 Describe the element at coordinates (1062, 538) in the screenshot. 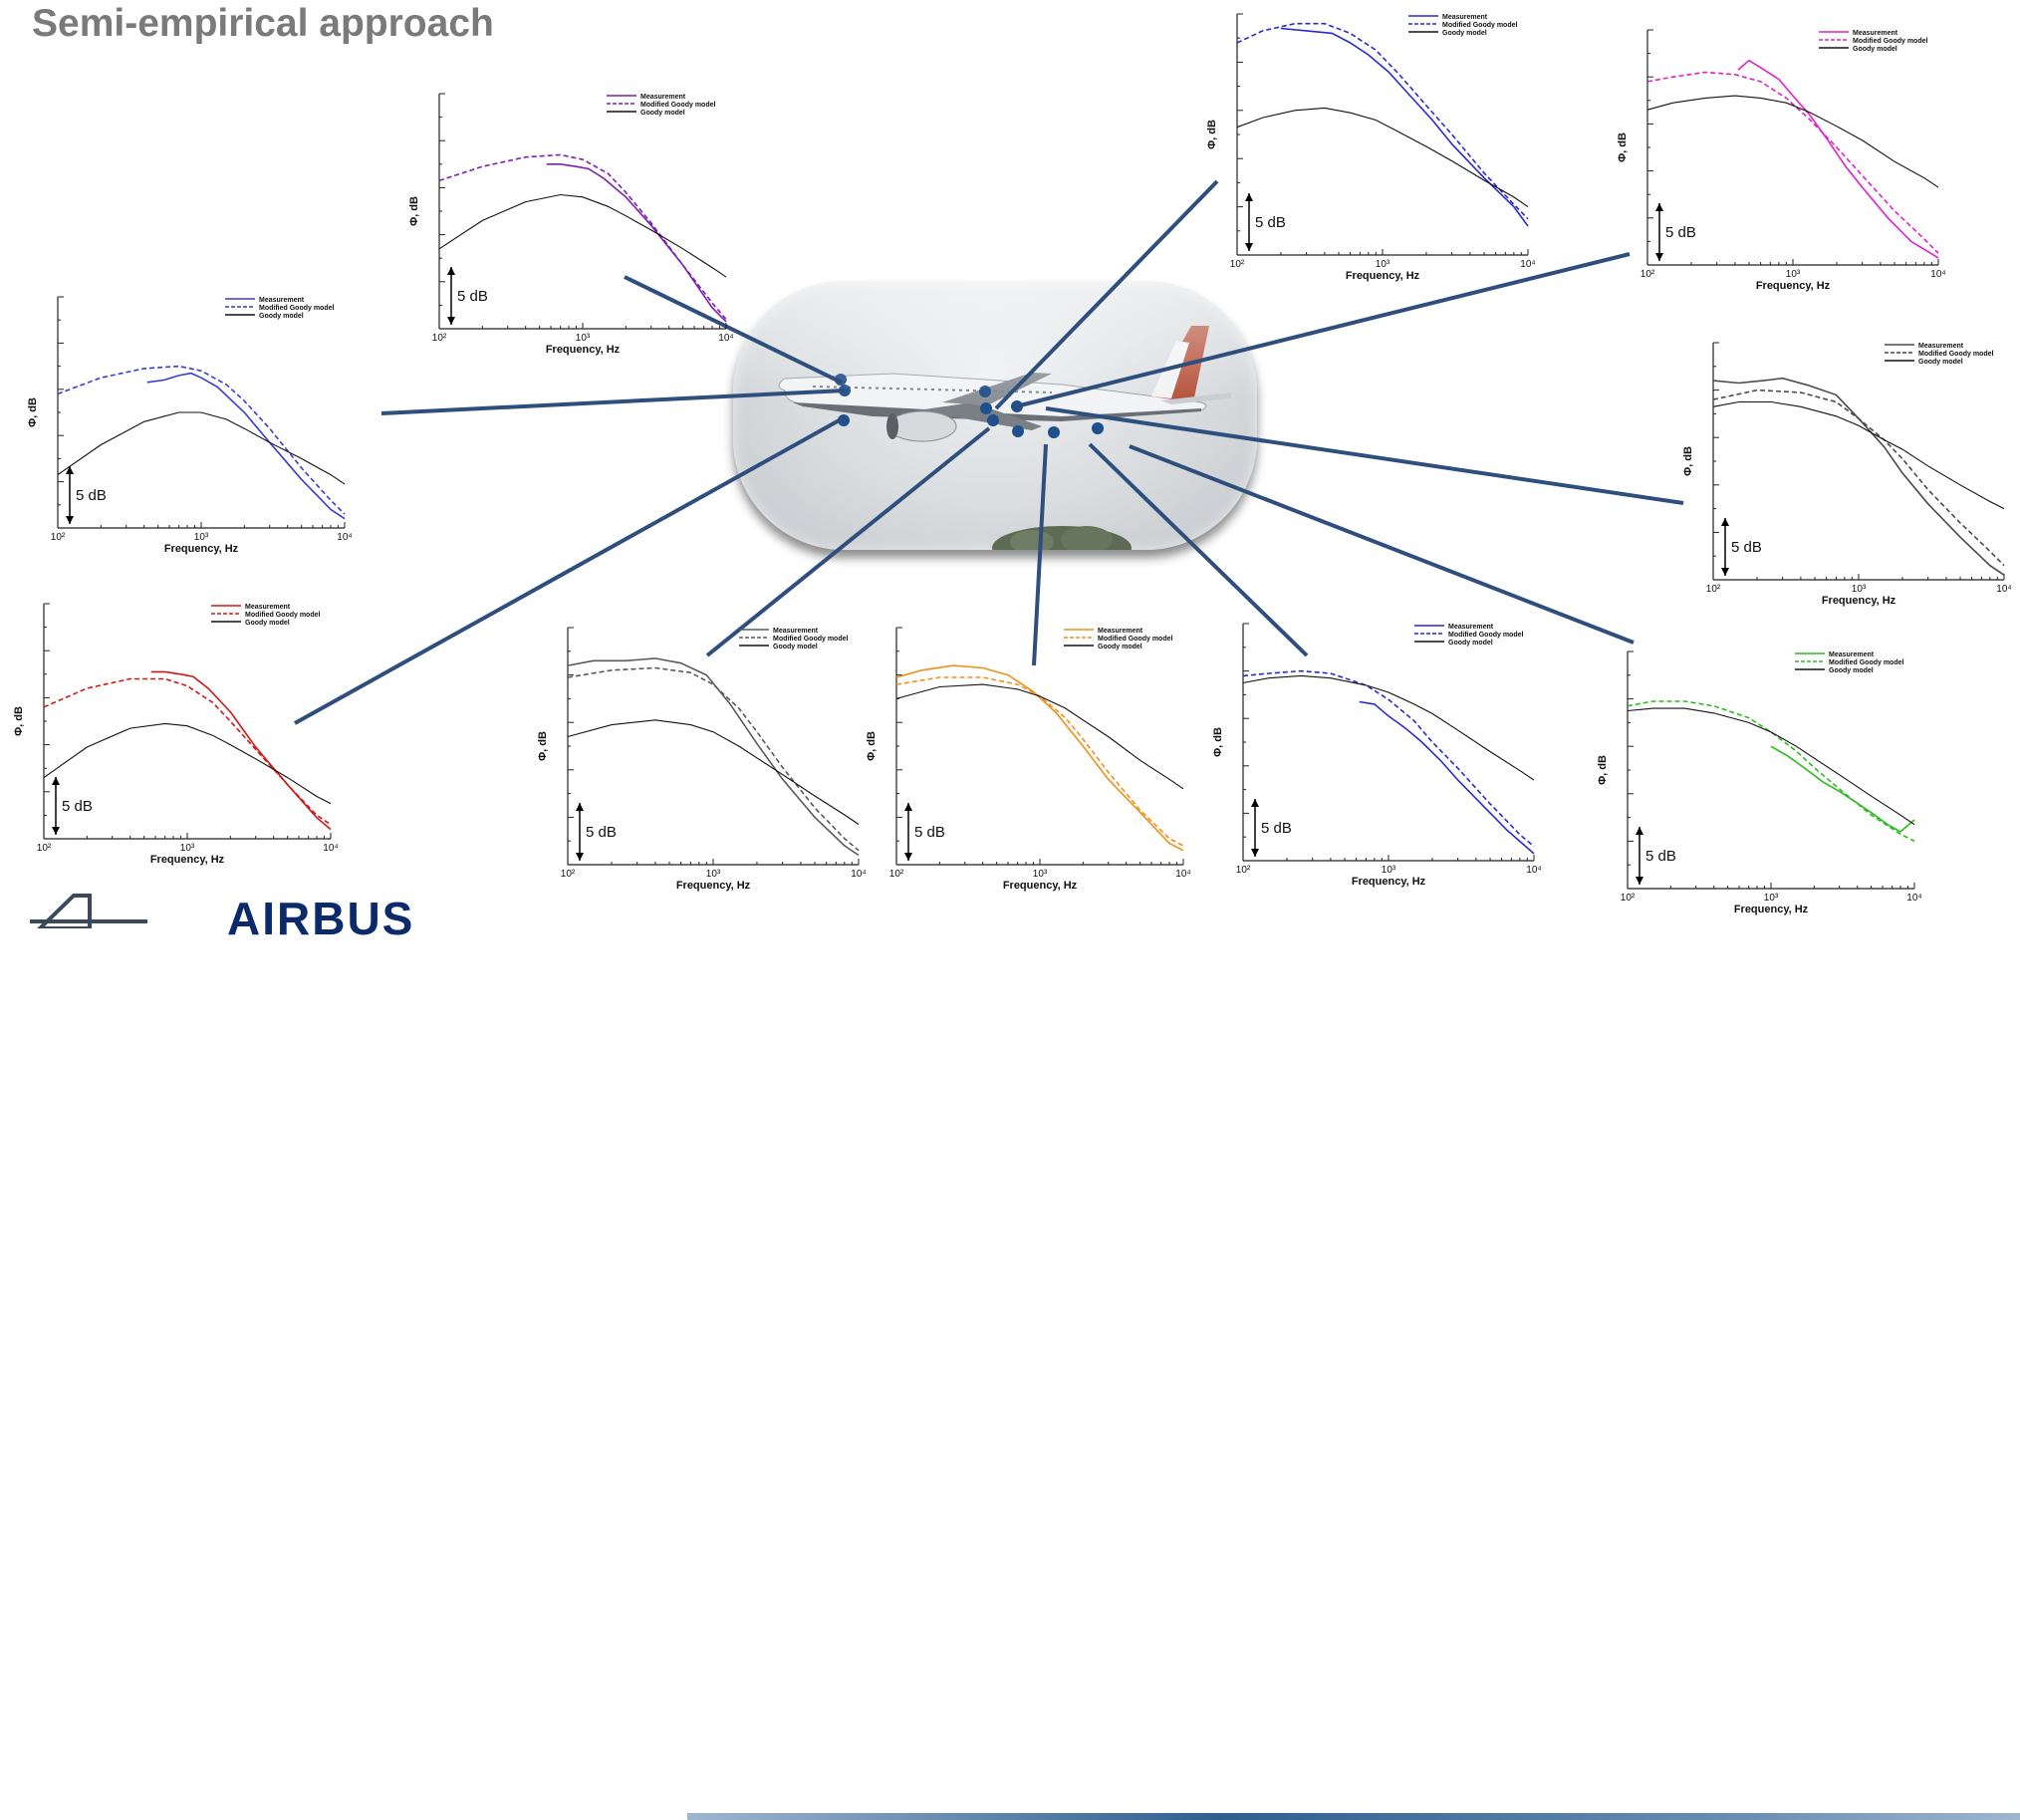

I see `trees` at that location.